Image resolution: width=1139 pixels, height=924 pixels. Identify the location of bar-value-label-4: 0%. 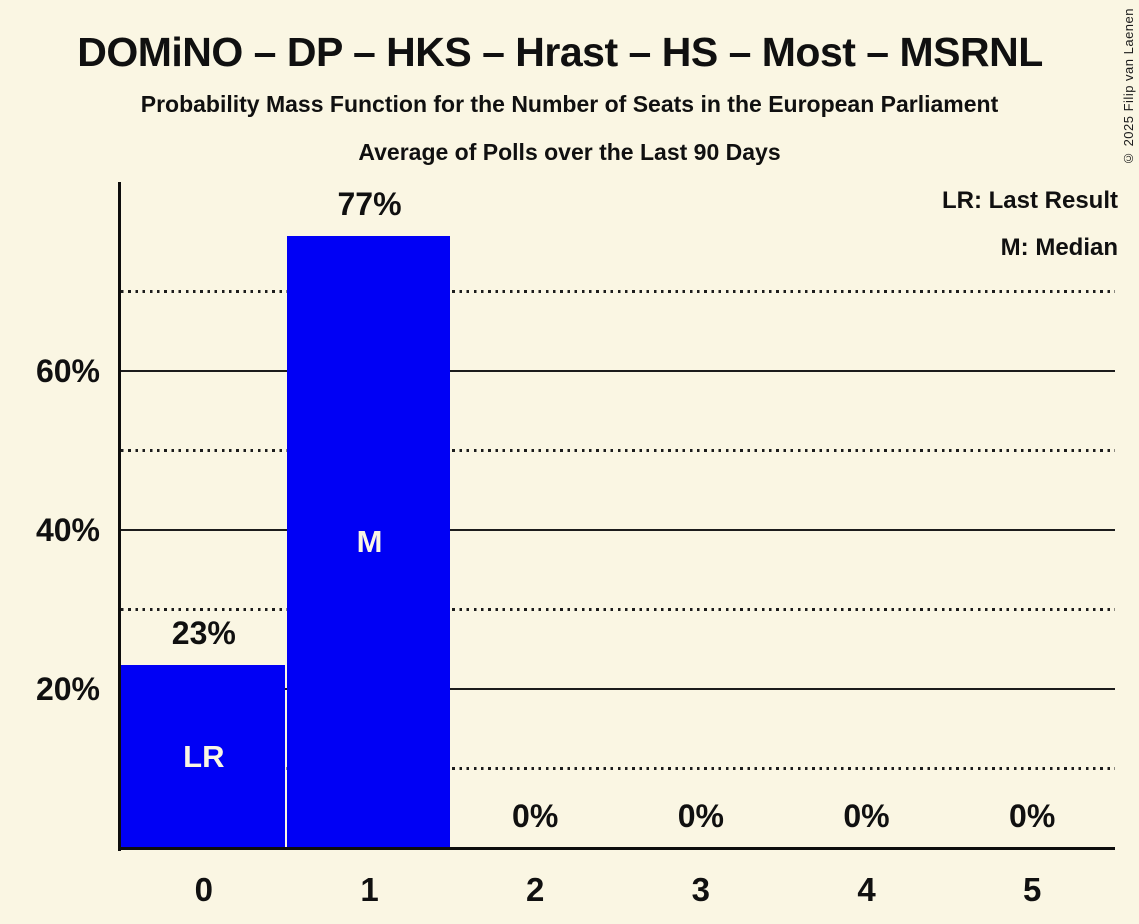
(866, 816).